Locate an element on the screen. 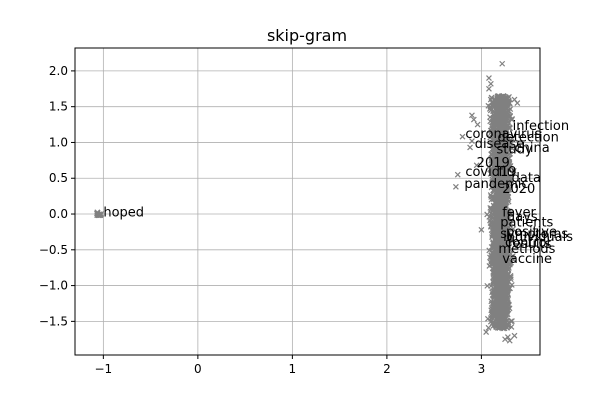 The width and height of the screenshot is (600, 400). word-label-vaccine: vaccine is located at coordinates (527, 259).